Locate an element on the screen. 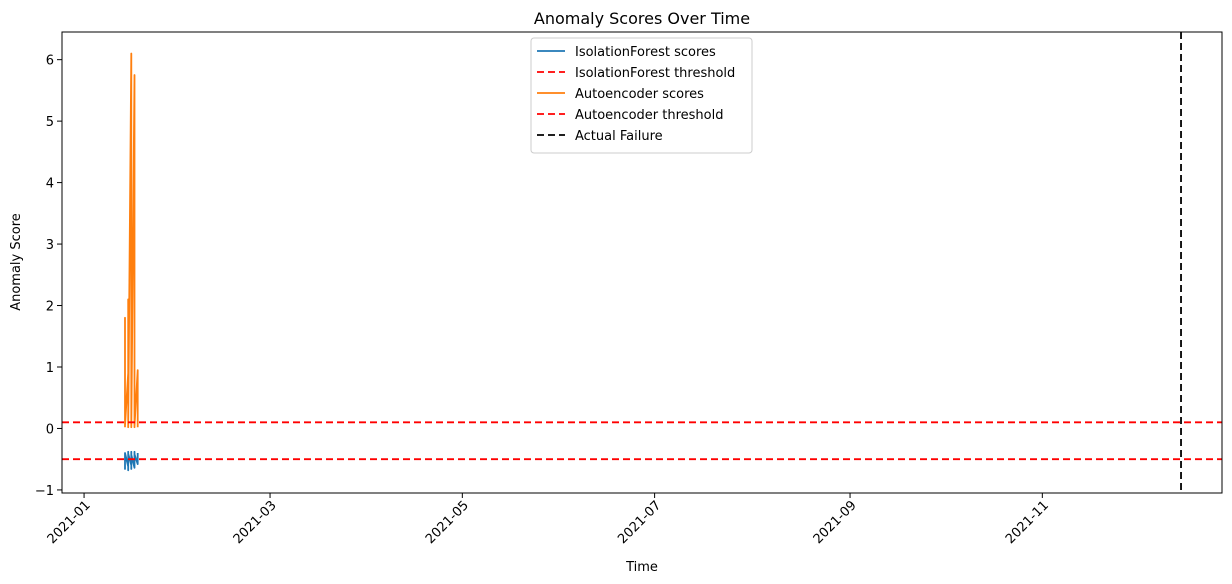 This screenshot has width=1232, height=584. y-axis: −1 0 1 2 3 4 5 6 is located at coordinates (48, 276).